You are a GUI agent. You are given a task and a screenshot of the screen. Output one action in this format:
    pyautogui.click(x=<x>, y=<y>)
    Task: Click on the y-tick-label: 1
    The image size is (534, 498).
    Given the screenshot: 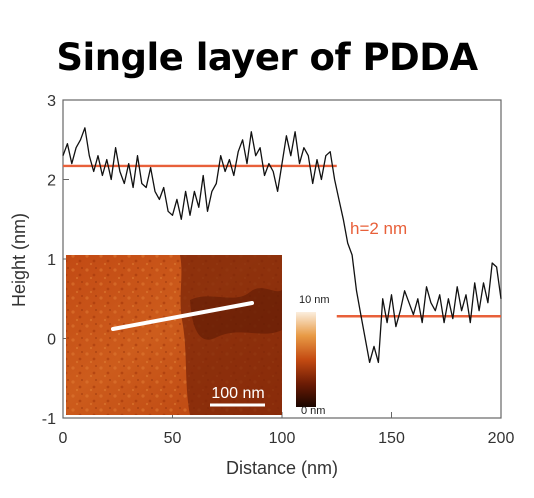 What is the action you would take?
    pyautogui.click(x=51, y=260)
    